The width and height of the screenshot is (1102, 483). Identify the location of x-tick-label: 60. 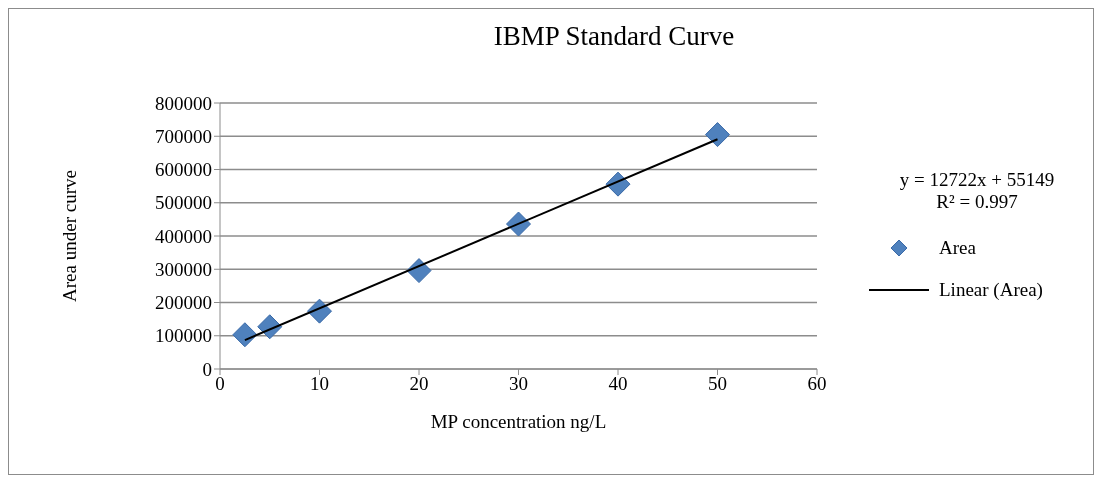
(817, 384).